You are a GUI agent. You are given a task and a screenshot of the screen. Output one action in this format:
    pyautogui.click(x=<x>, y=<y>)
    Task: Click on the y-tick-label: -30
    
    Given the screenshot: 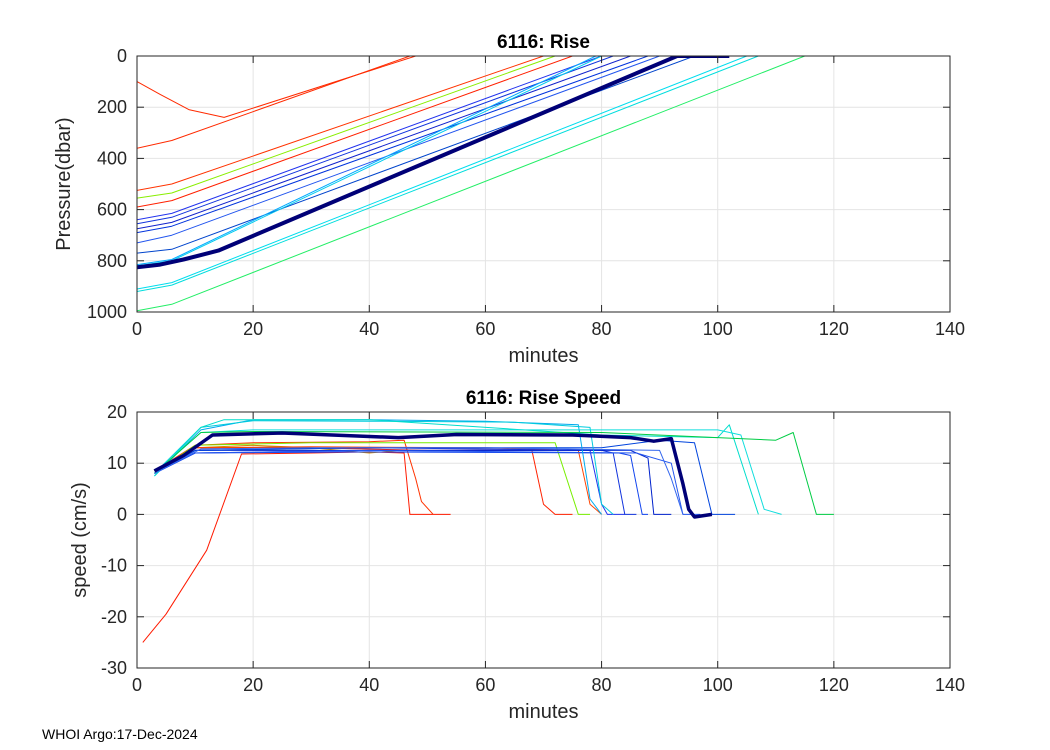 What is the action you would take?
    pyautogui.click(x=114, y=668)
    